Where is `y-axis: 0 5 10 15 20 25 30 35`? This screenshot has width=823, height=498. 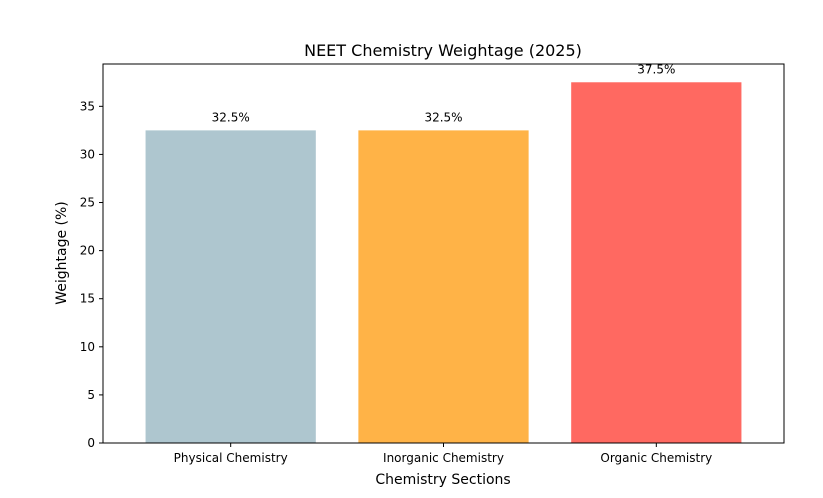 y-axis: 0 5 10 15 20 25 30 35 is located at coordinates (91, 274).